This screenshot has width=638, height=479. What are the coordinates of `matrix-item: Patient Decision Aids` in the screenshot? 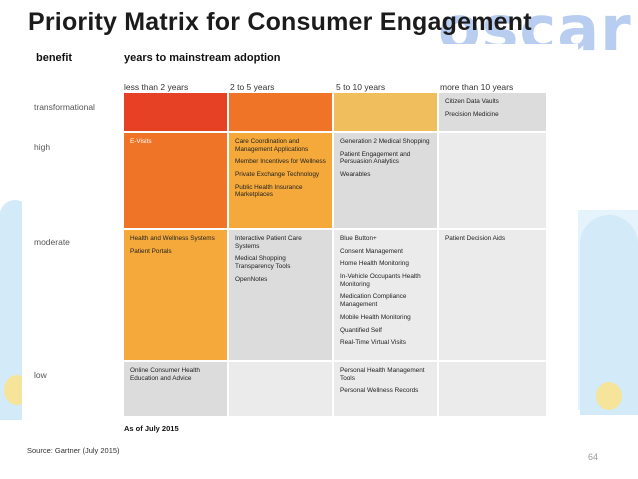 It's located at (475, 238).